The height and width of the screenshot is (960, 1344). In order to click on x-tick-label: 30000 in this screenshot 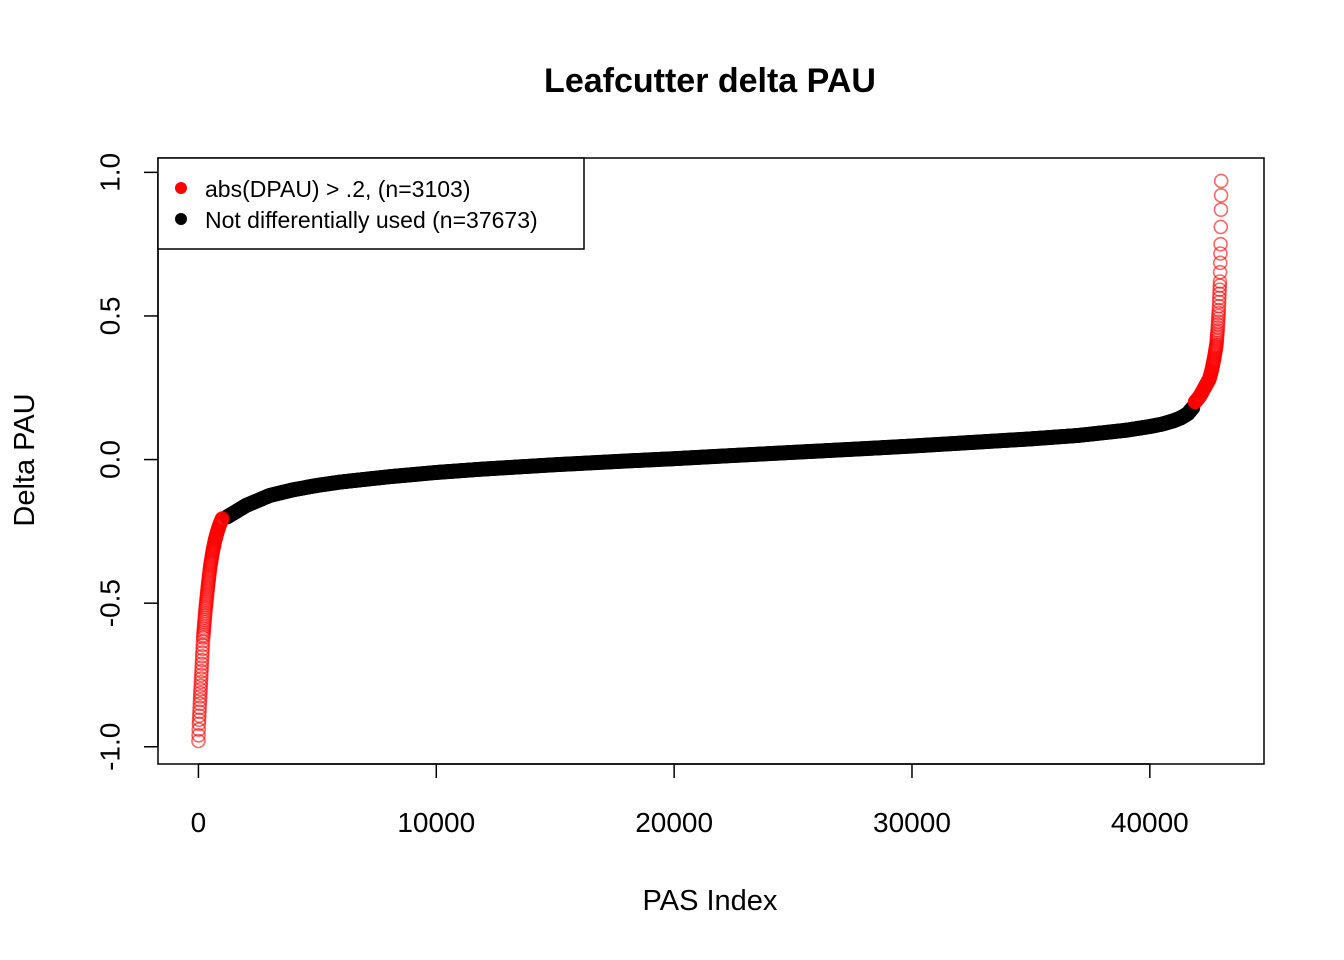, I will do `click(912, 822)`.